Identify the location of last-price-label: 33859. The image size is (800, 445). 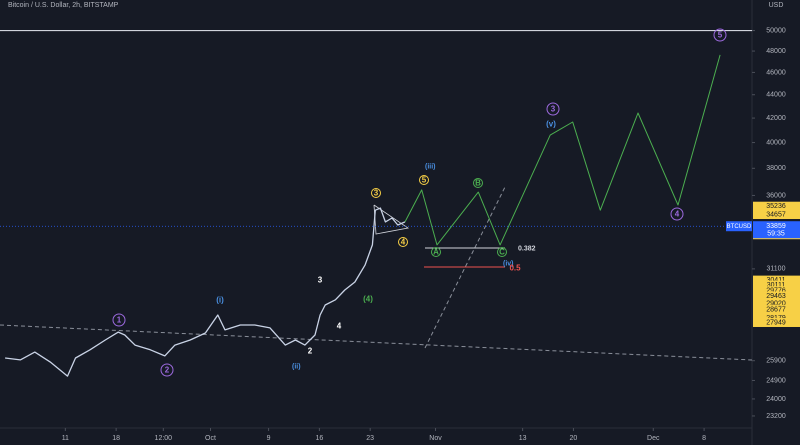
(776, 226).